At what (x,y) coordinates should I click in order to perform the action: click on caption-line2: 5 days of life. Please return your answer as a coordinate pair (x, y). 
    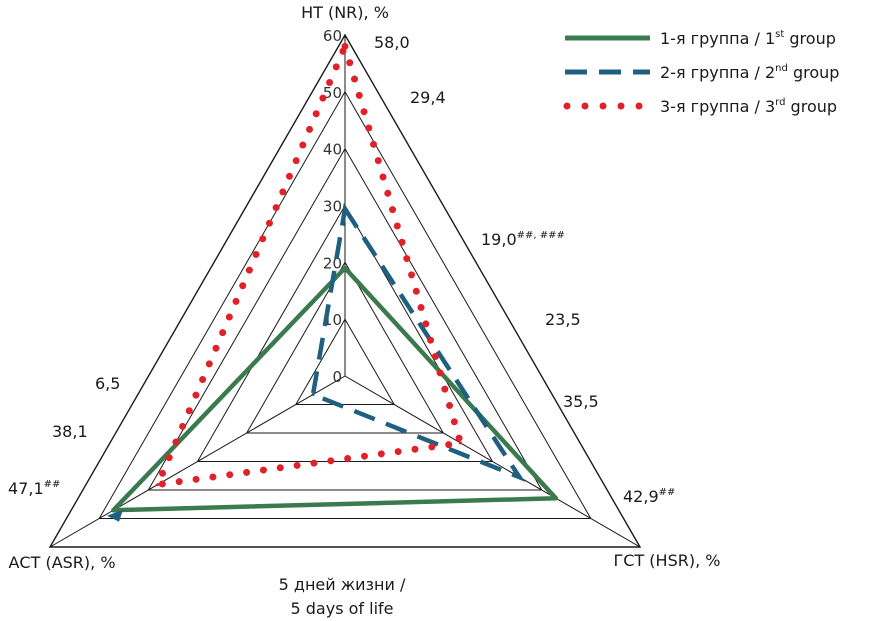
    Looking at the image, I should click on (342, 608).